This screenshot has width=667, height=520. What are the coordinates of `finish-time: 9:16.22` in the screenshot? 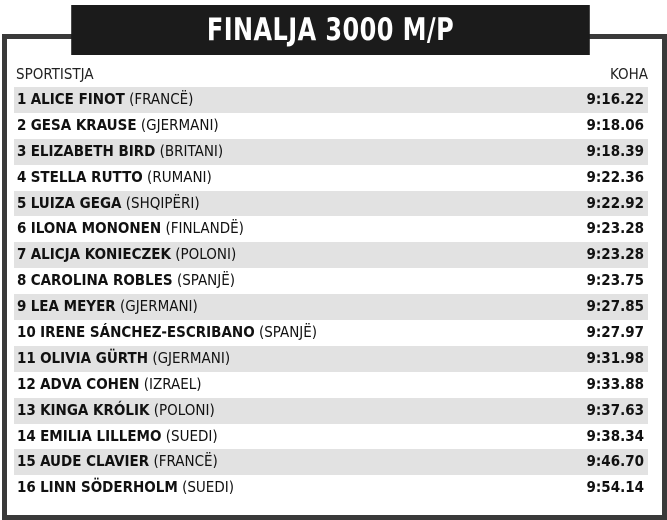 It's located at (615, 99).